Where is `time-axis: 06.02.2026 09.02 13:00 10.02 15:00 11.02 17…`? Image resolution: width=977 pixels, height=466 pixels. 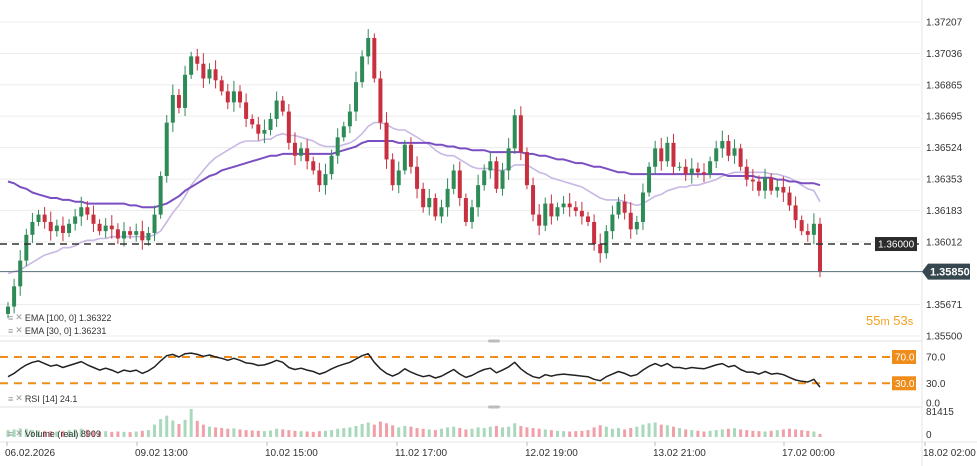 time-axis: 06.02.2026 09.02 13:00 10.02 15:00 11.02 17… is located at coordinates (488, 450).